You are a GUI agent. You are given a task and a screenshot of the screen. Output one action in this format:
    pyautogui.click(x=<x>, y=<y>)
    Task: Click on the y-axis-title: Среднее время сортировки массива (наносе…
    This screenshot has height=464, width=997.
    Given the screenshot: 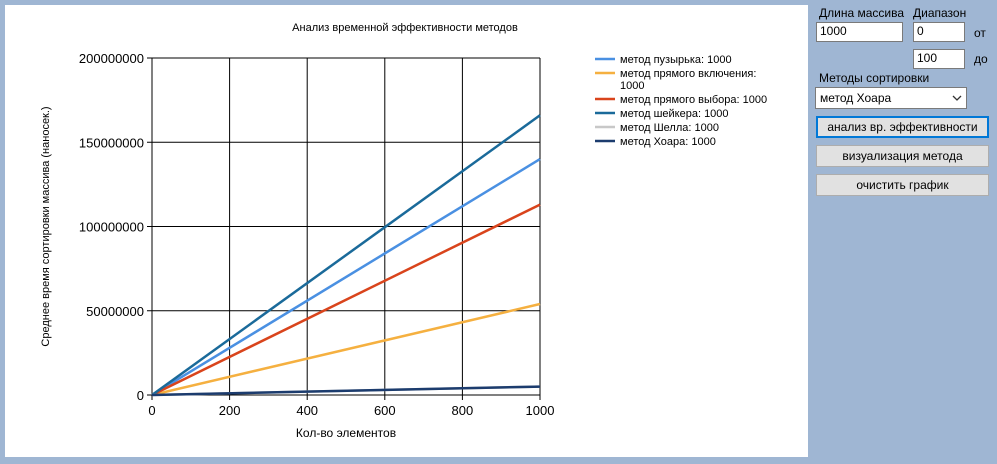 What is the action you would take?
    pyautogui.click(x=46, y=226)
    